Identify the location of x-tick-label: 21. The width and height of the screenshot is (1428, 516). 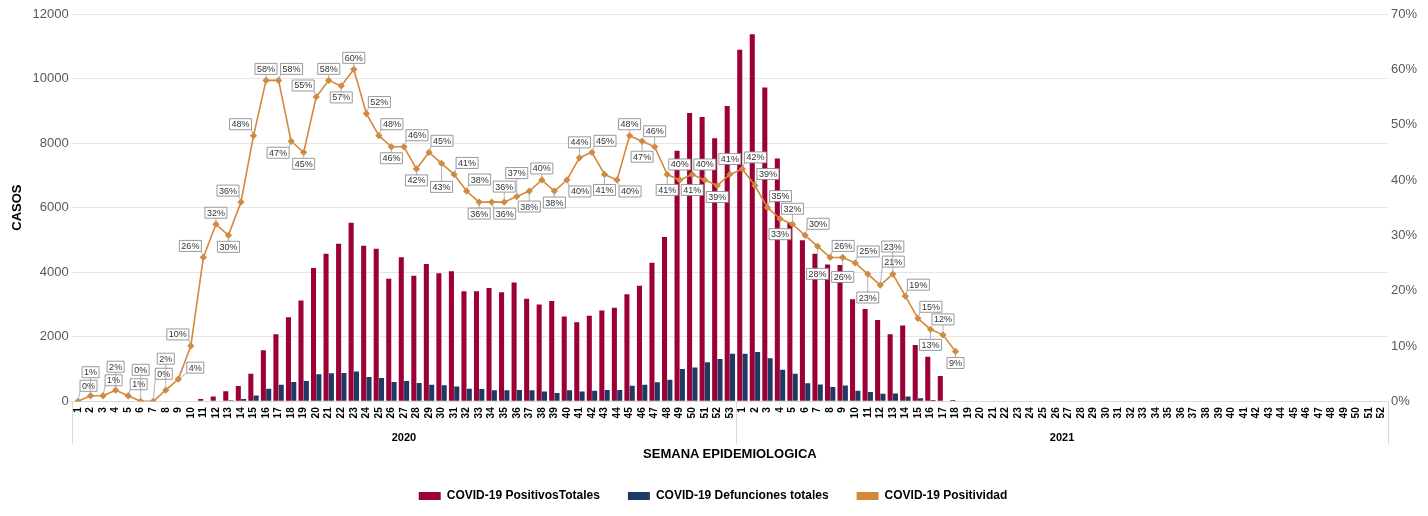
(328, 412).